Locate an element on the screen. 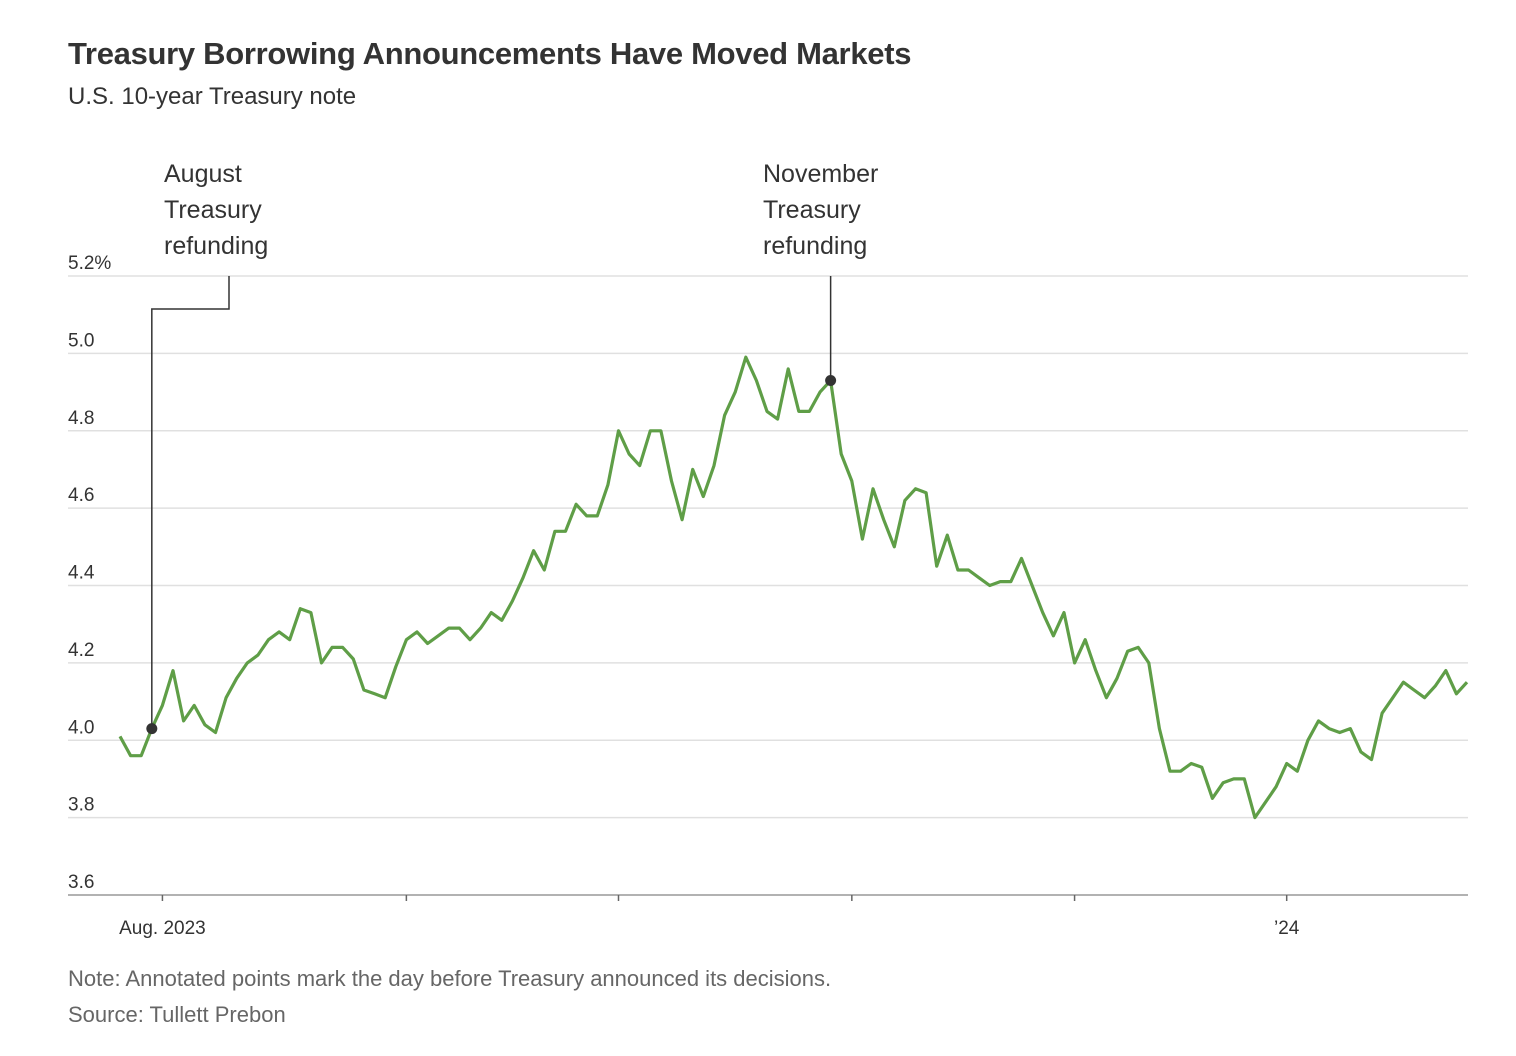  annotation-point-august is located at coordinates (152, 729).